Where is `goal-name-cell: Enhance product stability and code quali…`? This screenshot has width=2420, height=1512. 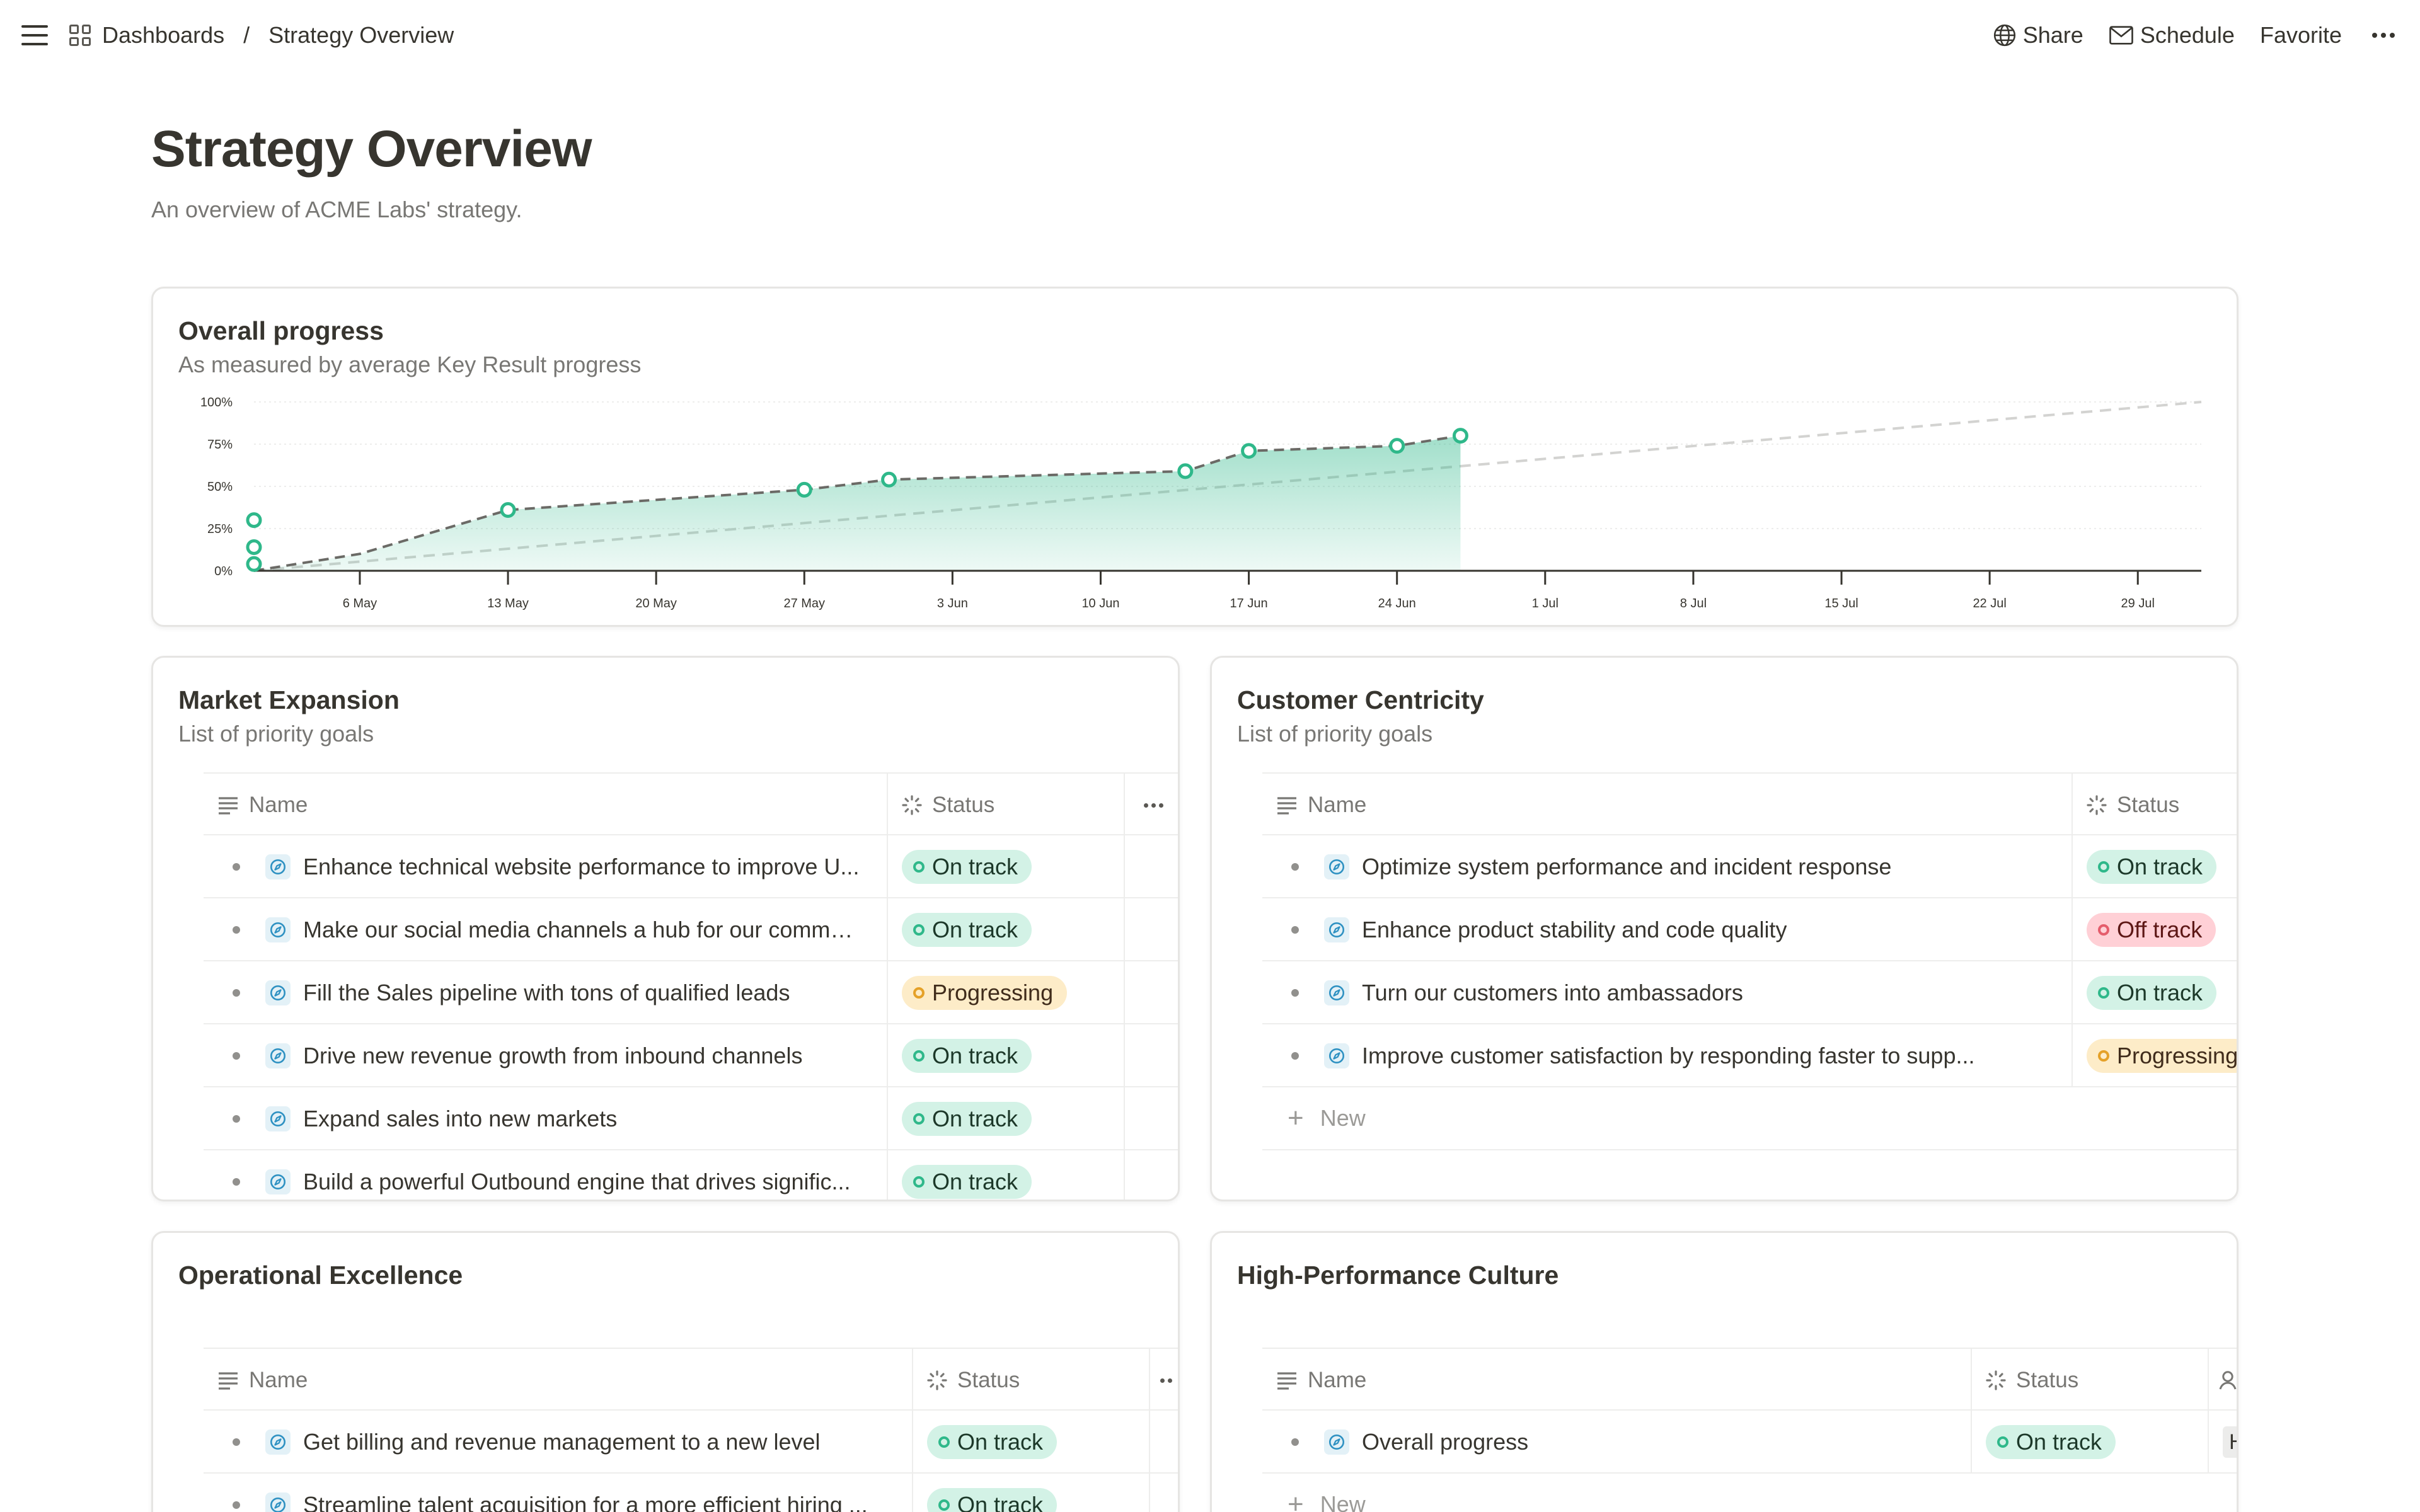
goal-name-cell: Enhance product stability and code quali… is located at coordinates (1667, 929).